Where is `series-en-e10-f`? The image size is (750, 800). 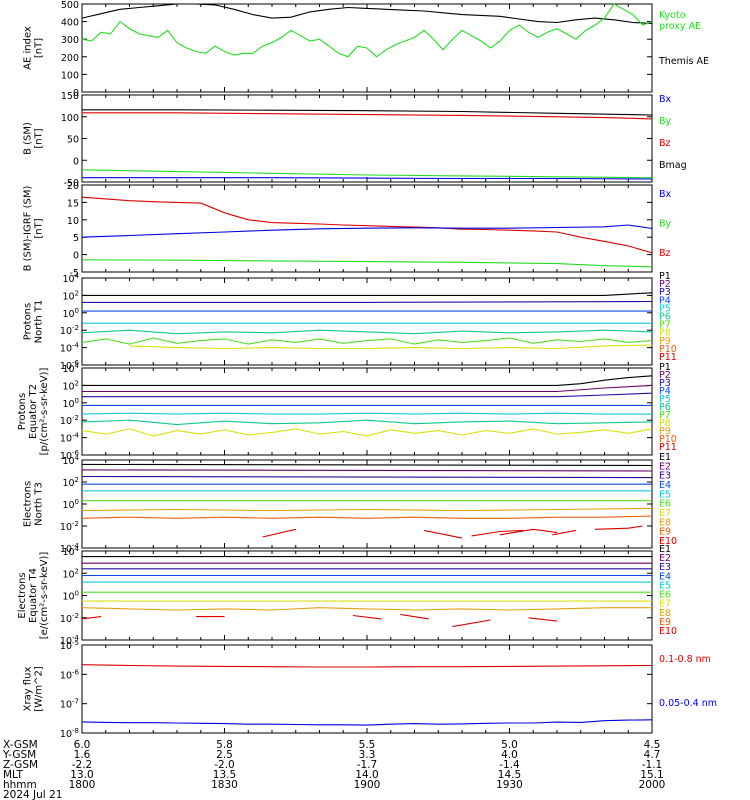 series-en-e10-f is located at coordinates (618, 527).